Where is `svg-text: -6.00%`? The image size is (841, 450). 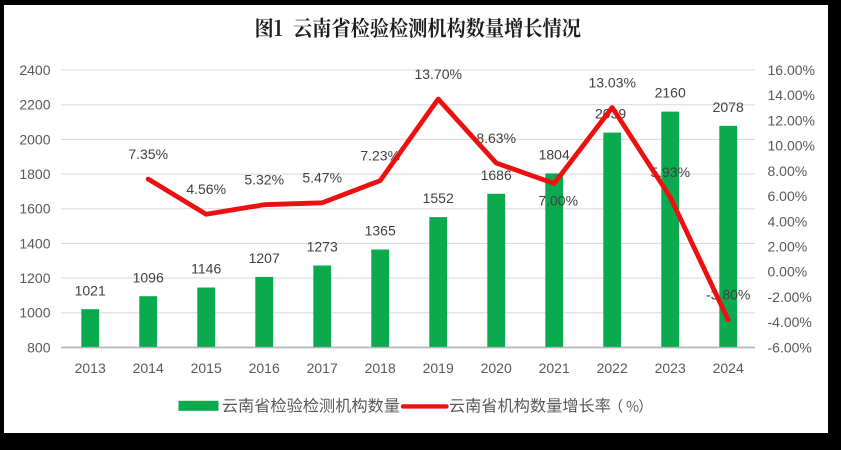 svg-text: -6.00% is located at coordinates (790, 347).